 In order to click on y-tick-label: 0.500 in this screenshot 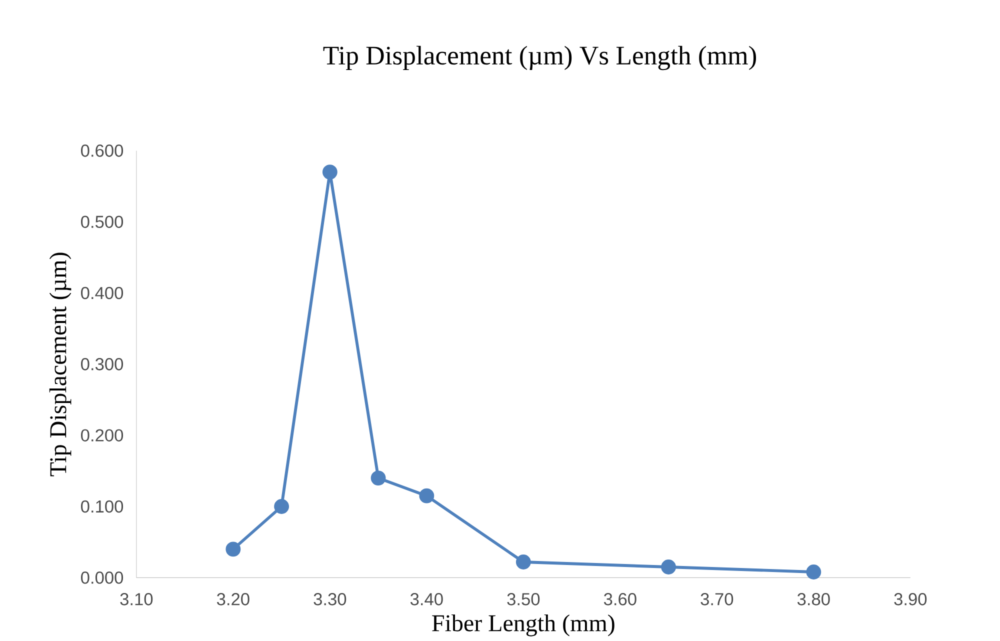, I will do `click(102, 222)`.